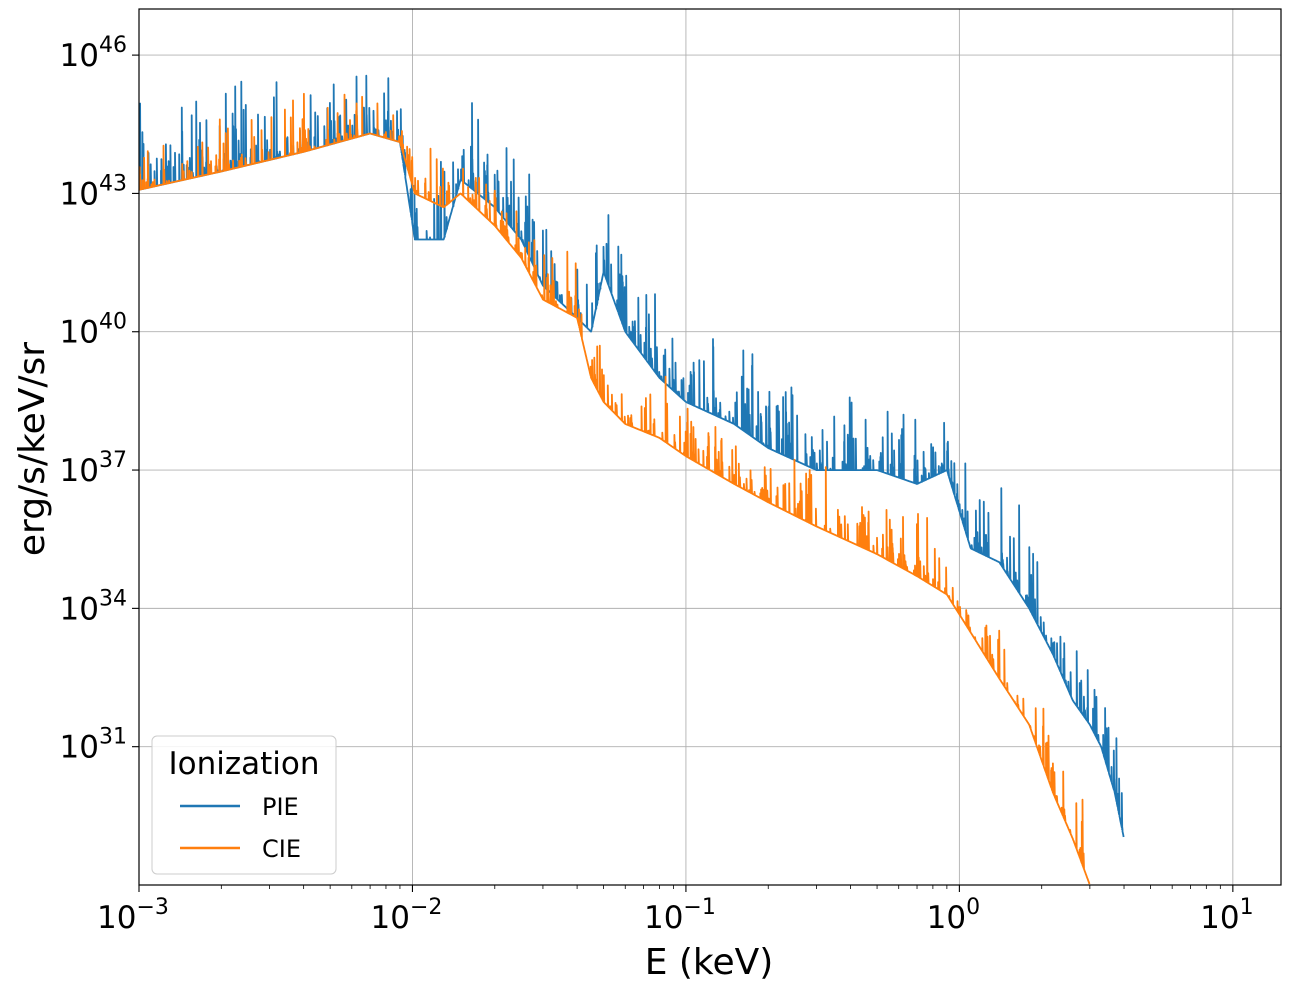 This screenshot has height=989, width=1289. Describe the element at coordinates (113, 45) in the screenshot. I see `y-tick-exponent: 46` at that location.